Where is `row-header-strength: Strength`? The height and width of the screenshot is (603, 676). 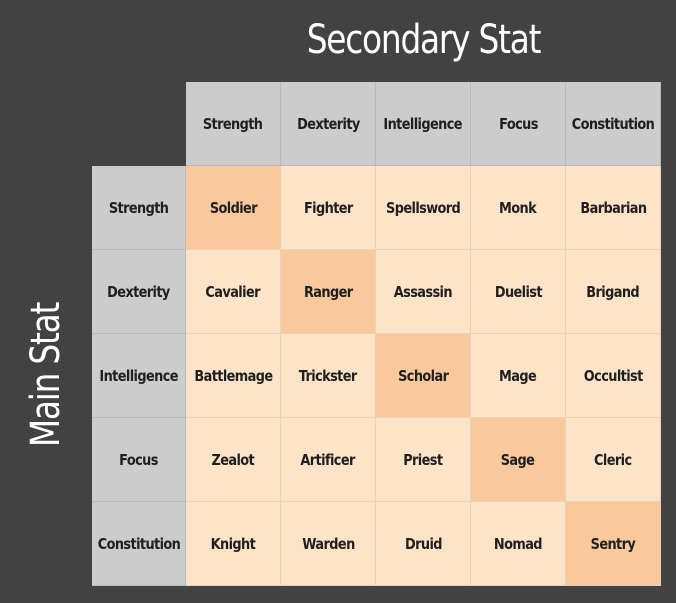
row-header-strength: Strength is located at coordinates (139, 208).